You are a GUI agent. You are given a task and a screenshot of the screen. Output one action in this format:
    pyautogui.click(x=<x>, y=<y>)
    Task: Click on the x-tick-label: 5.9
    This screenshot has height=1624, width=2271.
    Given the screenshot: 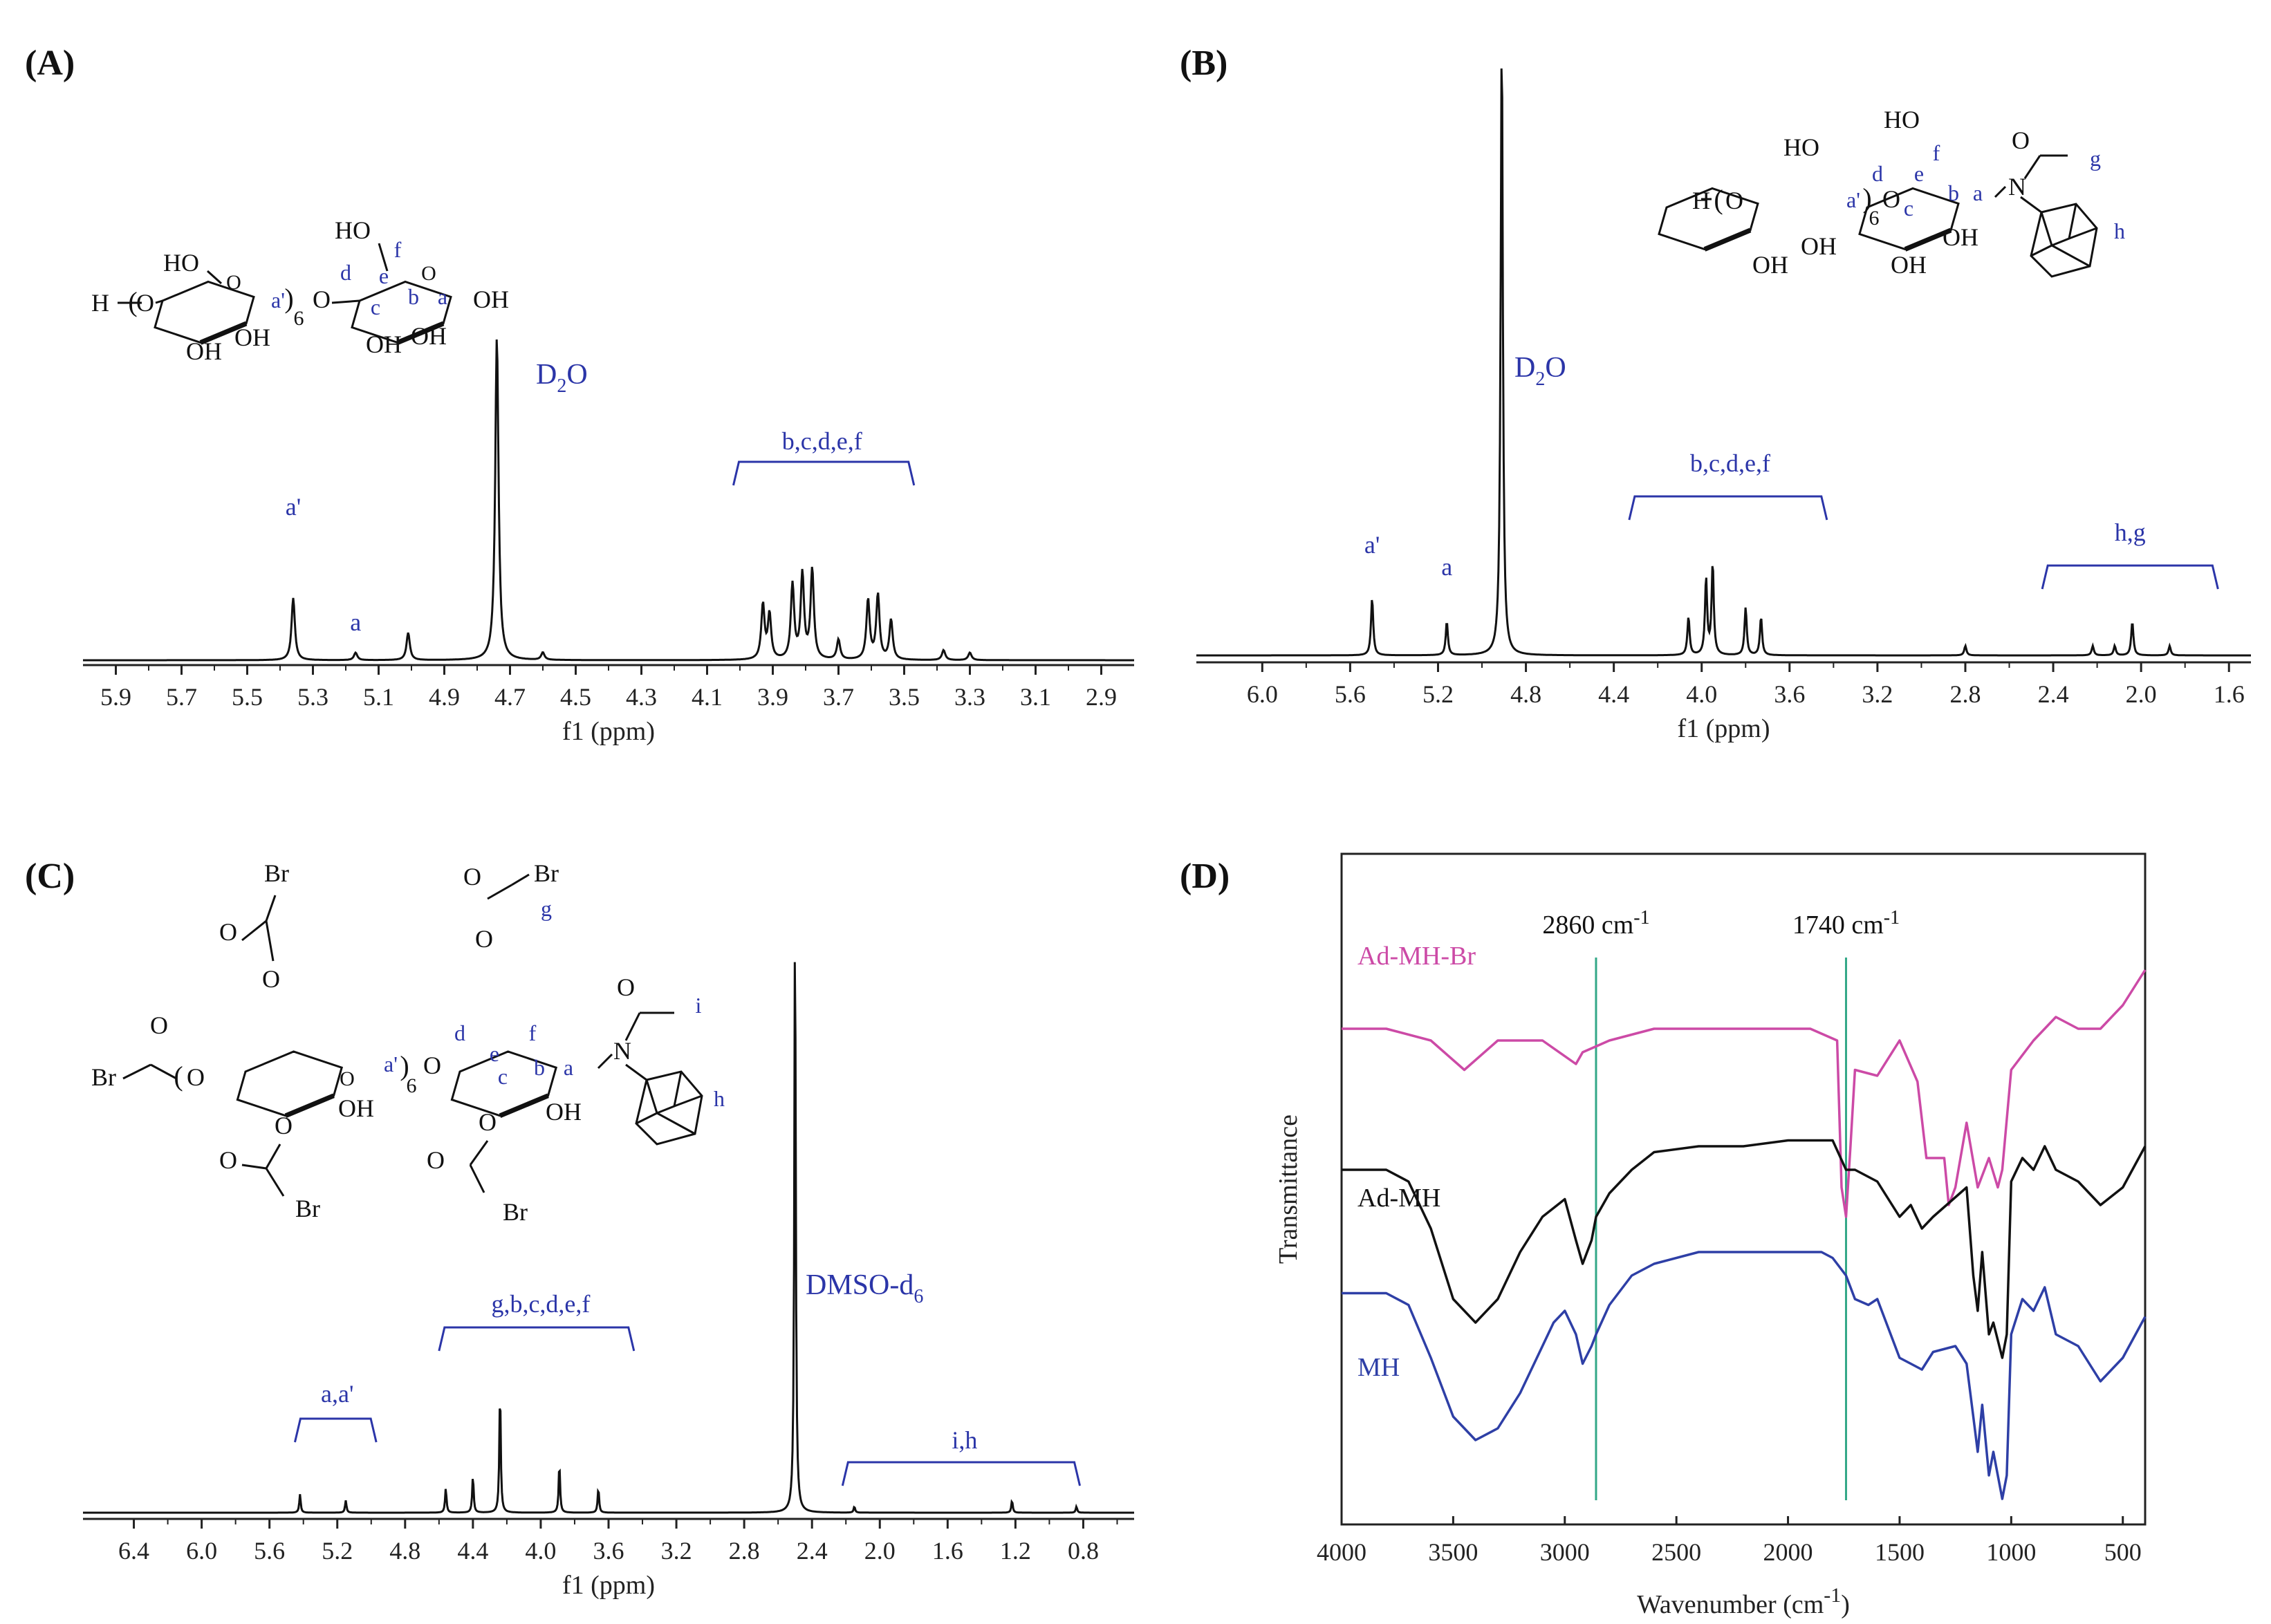 What is the action you would take?
    pyautogui.click(x=116, y=697)
    